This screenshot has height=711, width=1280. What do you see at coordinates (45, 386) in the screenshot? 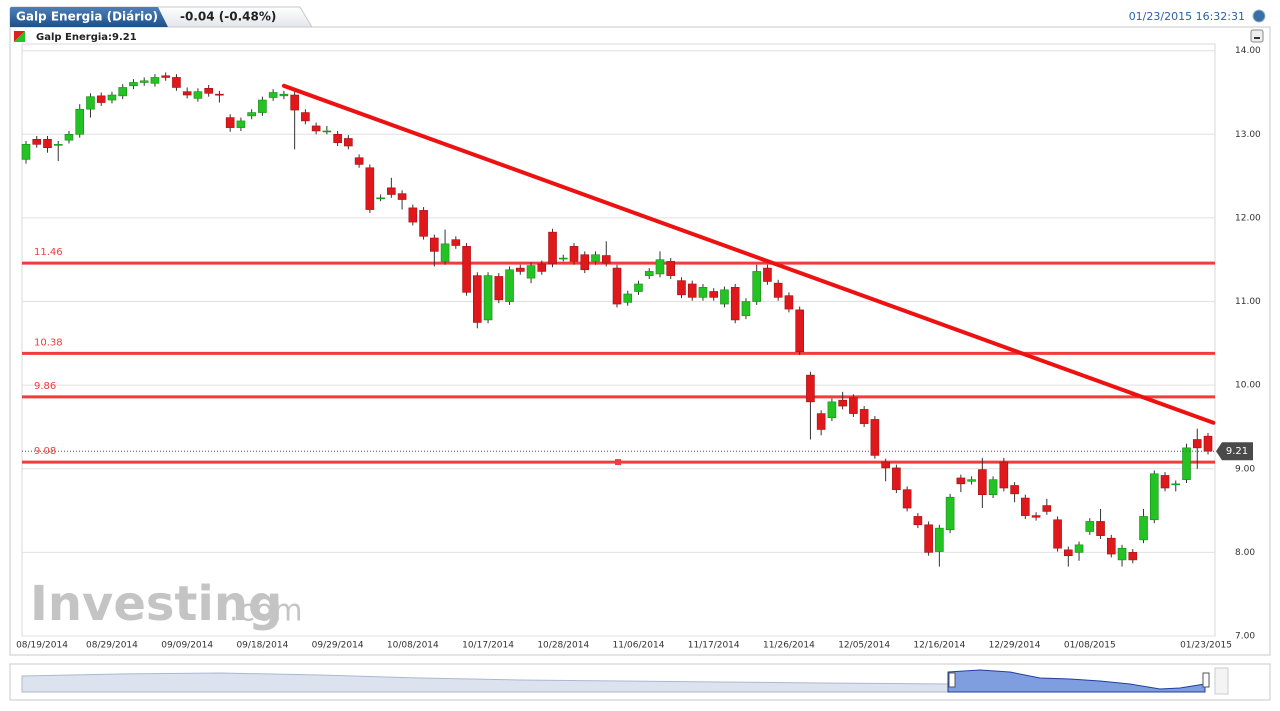
I see `level-label: 9.86` at bounding box center [45, 386].